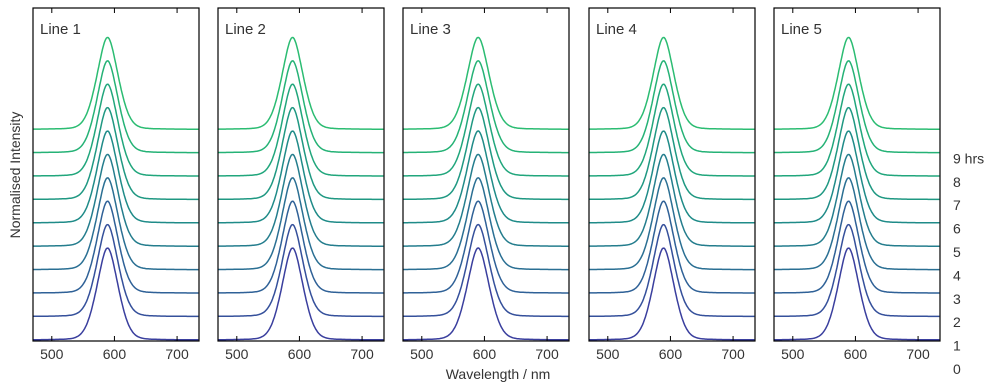 This screenshot has height=383, width=993. What do you see at coordinates (957, 322) in the screenshot?
I see `time-label: 2` at bounding box center [957, 322].